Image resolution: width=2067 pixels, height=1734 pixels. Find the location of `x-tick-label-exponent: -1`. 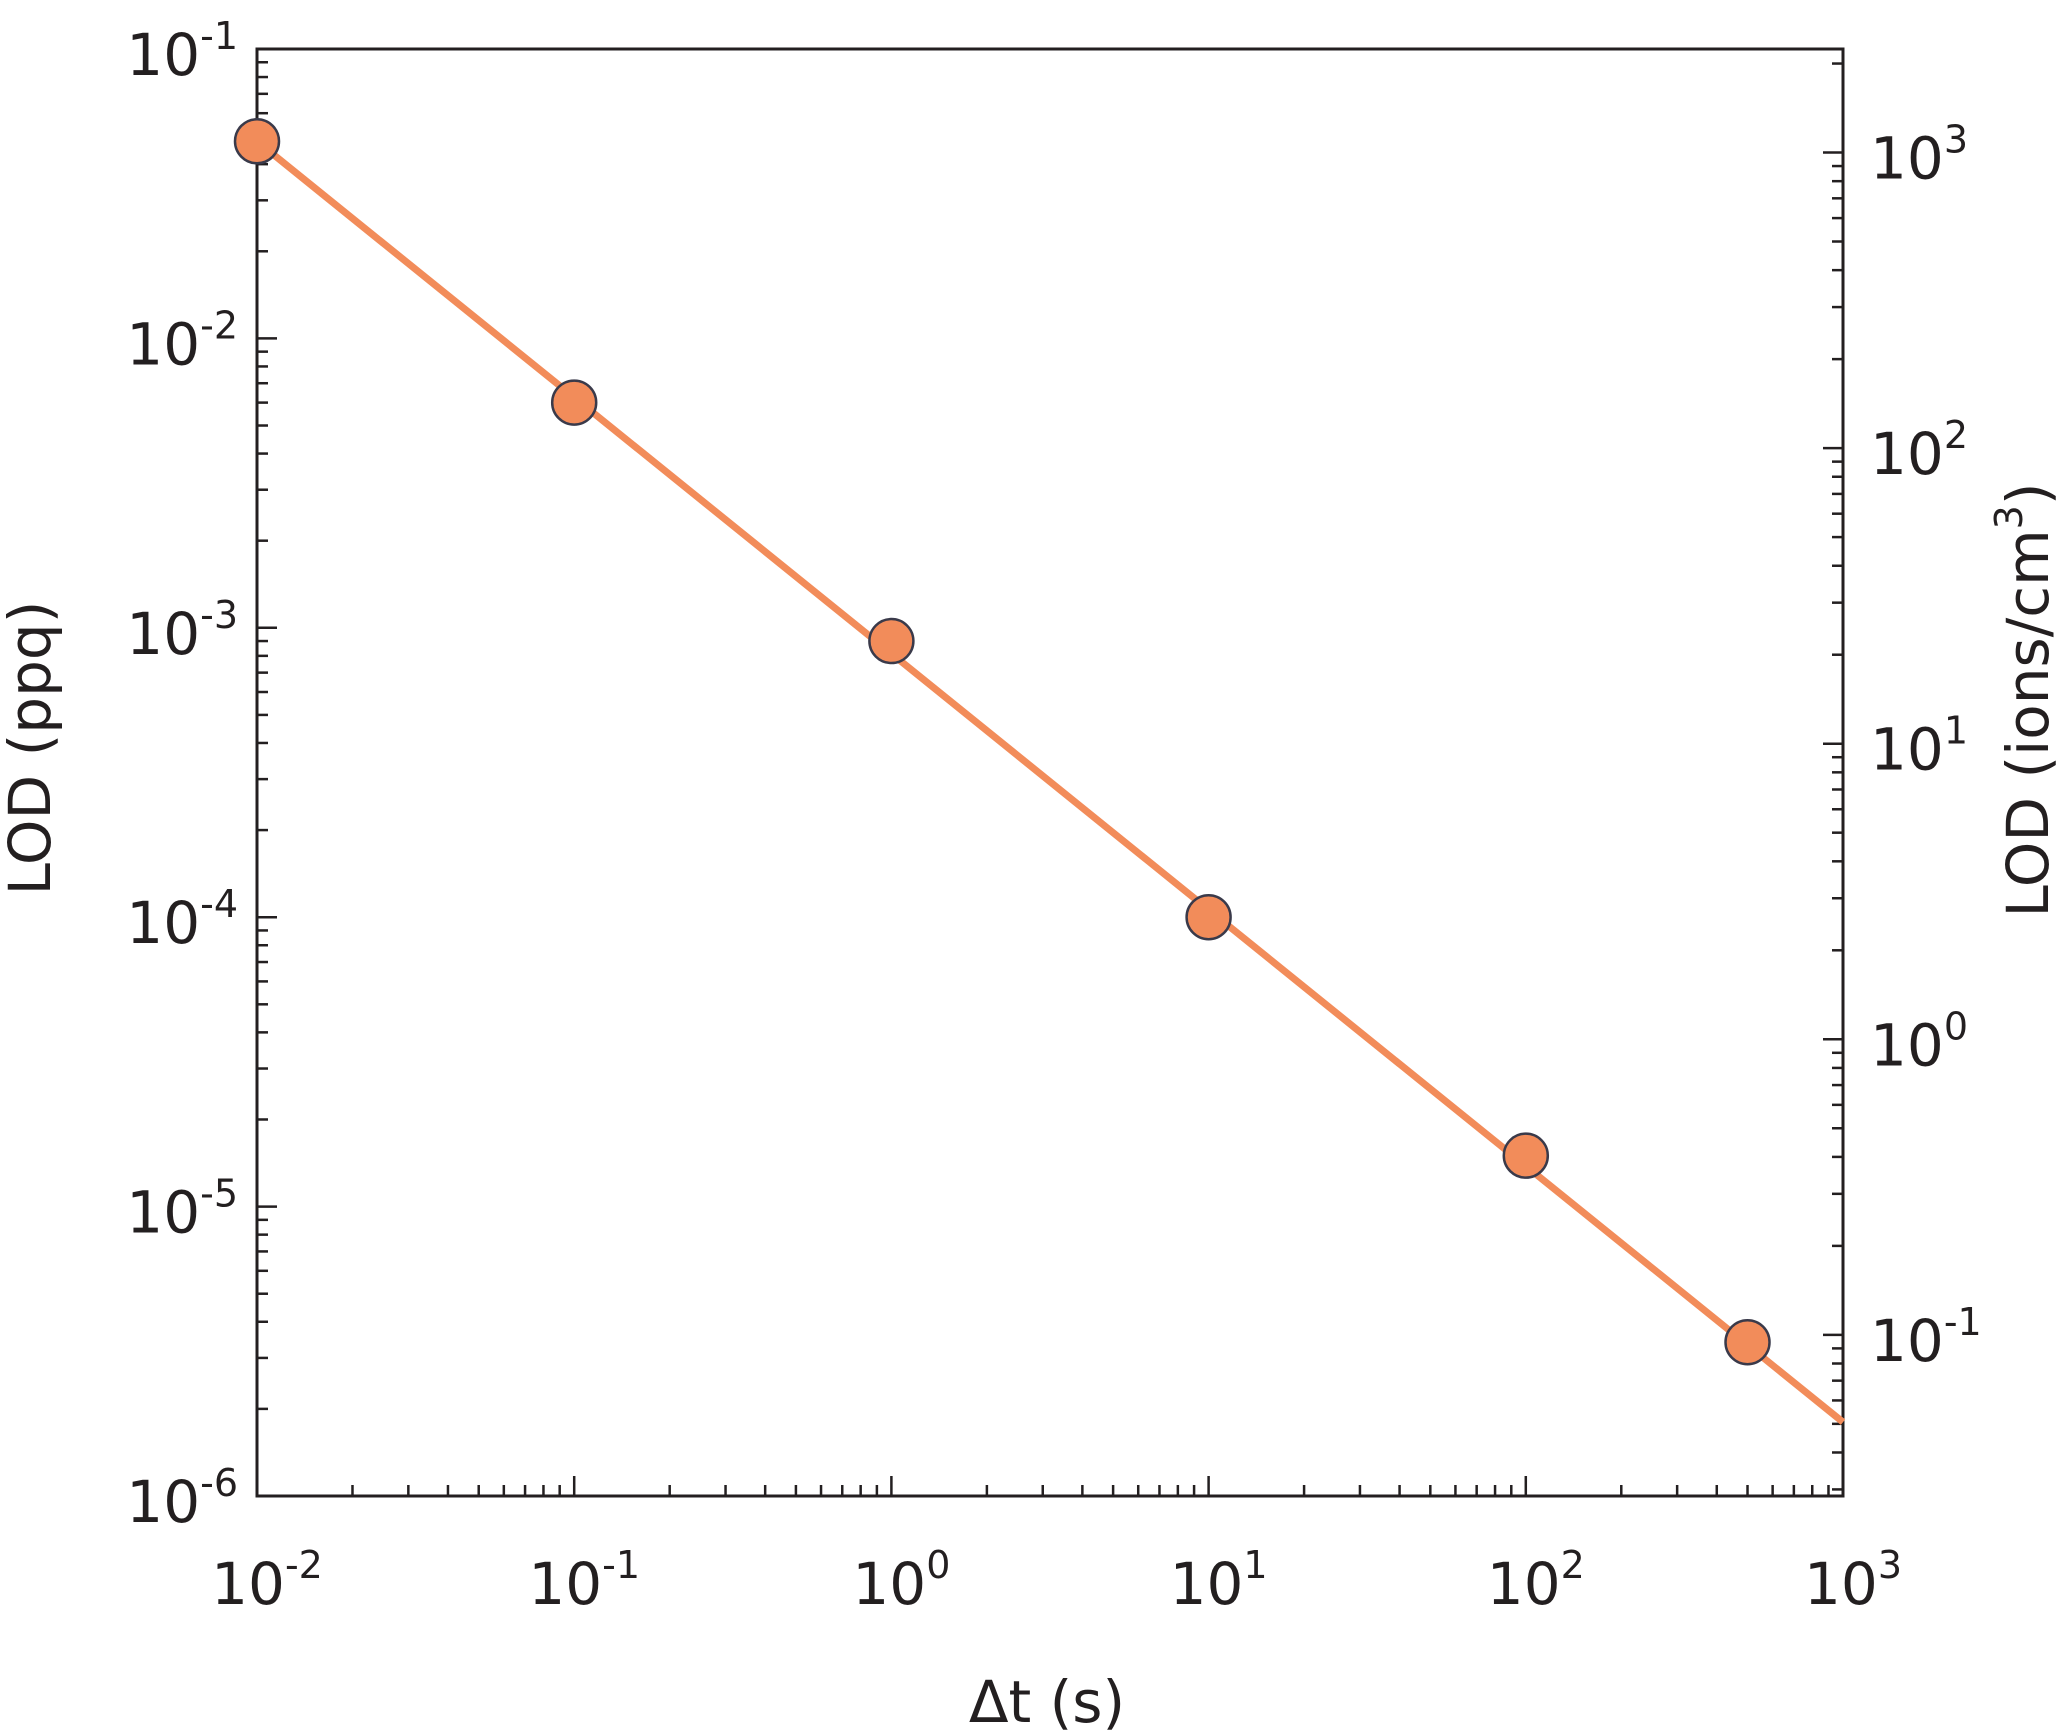

x-tick-label-exponent: -1 is located at coordinates (621, 1565).